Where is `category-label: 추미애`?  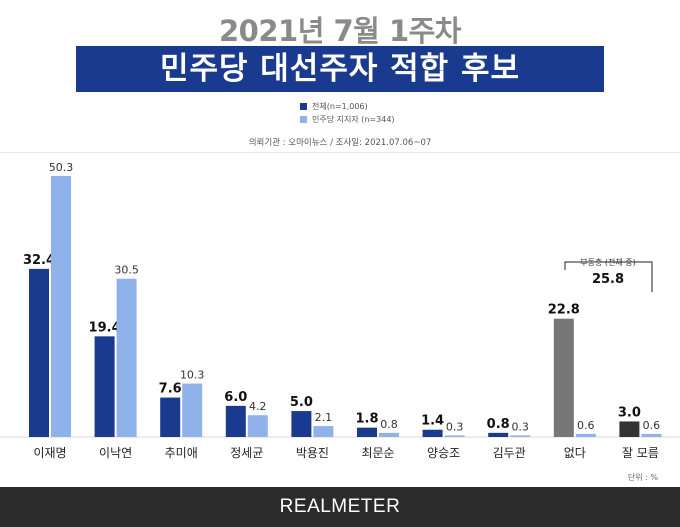
category-label: 추미애 is located at coordinates (181, 453).